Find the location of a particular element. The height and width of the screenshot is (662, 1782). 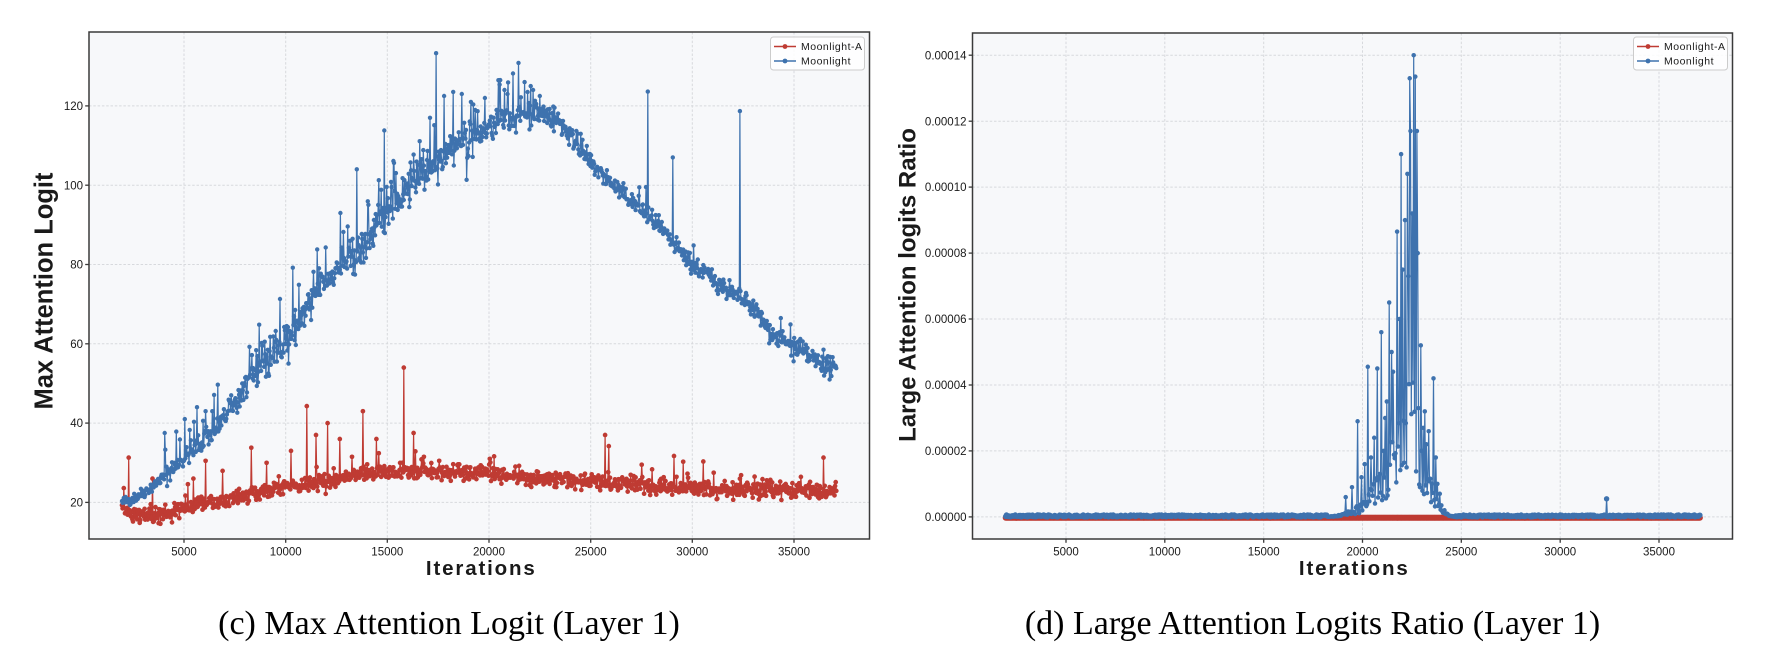

svg-text: 0.00010 is located at coordinates (946, 188).